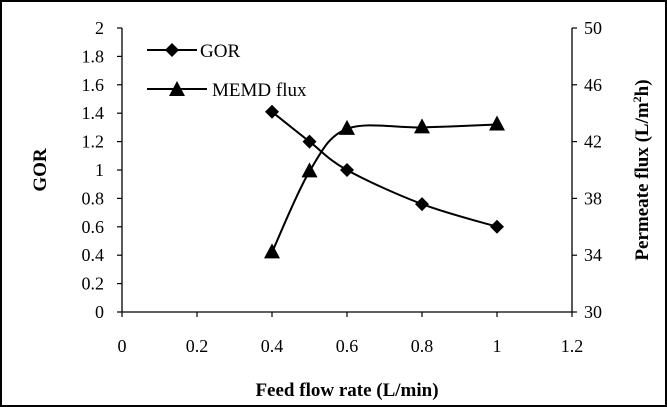  Describe the element at coordinates (93, 142) in the screenshot. I see `y-tick-label: 1.2` at that location.